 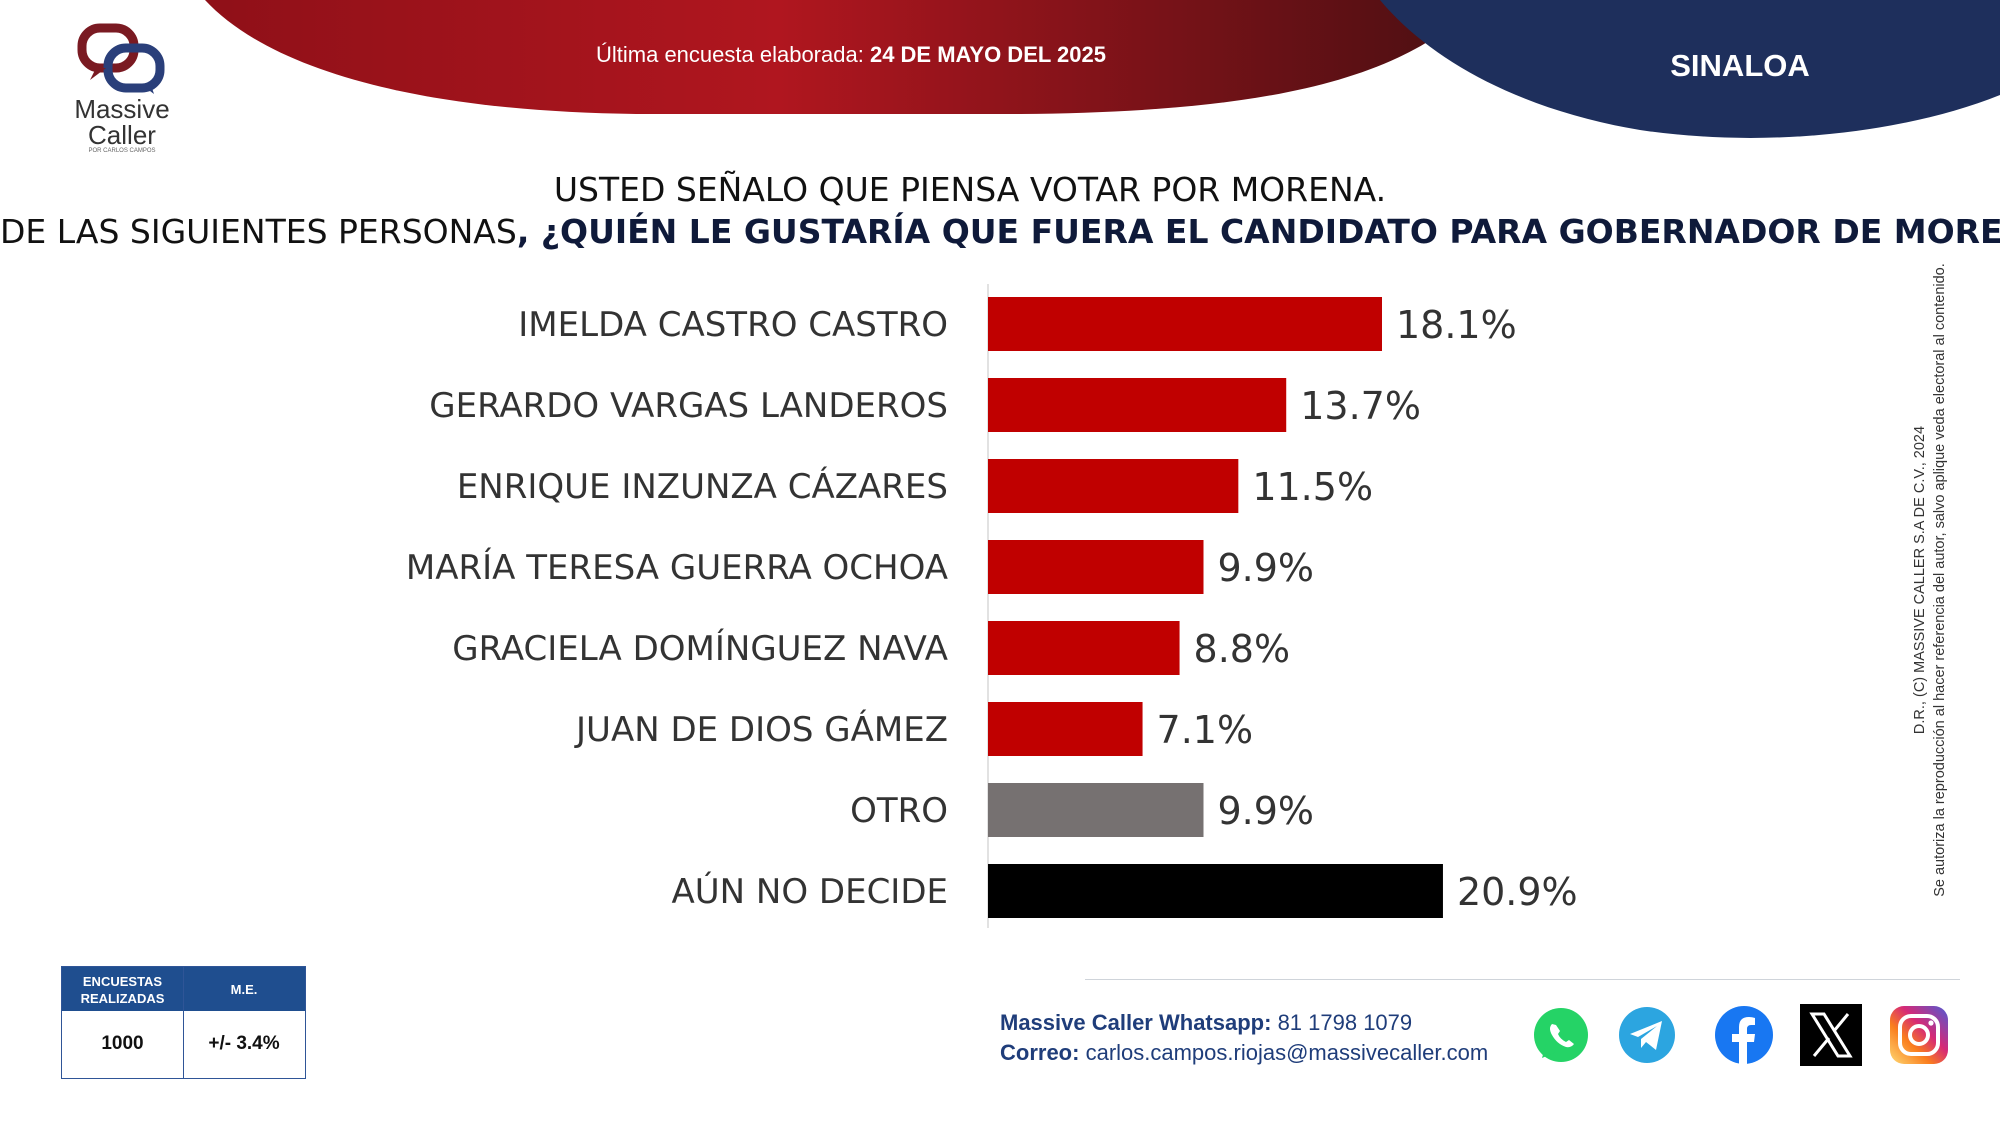 What do you see at coordinates (1287, 1052) in the screenshot?
I see `email-address: carlos.campos.riojas@massivecaller.com` at bounding box center [1287, 1052].